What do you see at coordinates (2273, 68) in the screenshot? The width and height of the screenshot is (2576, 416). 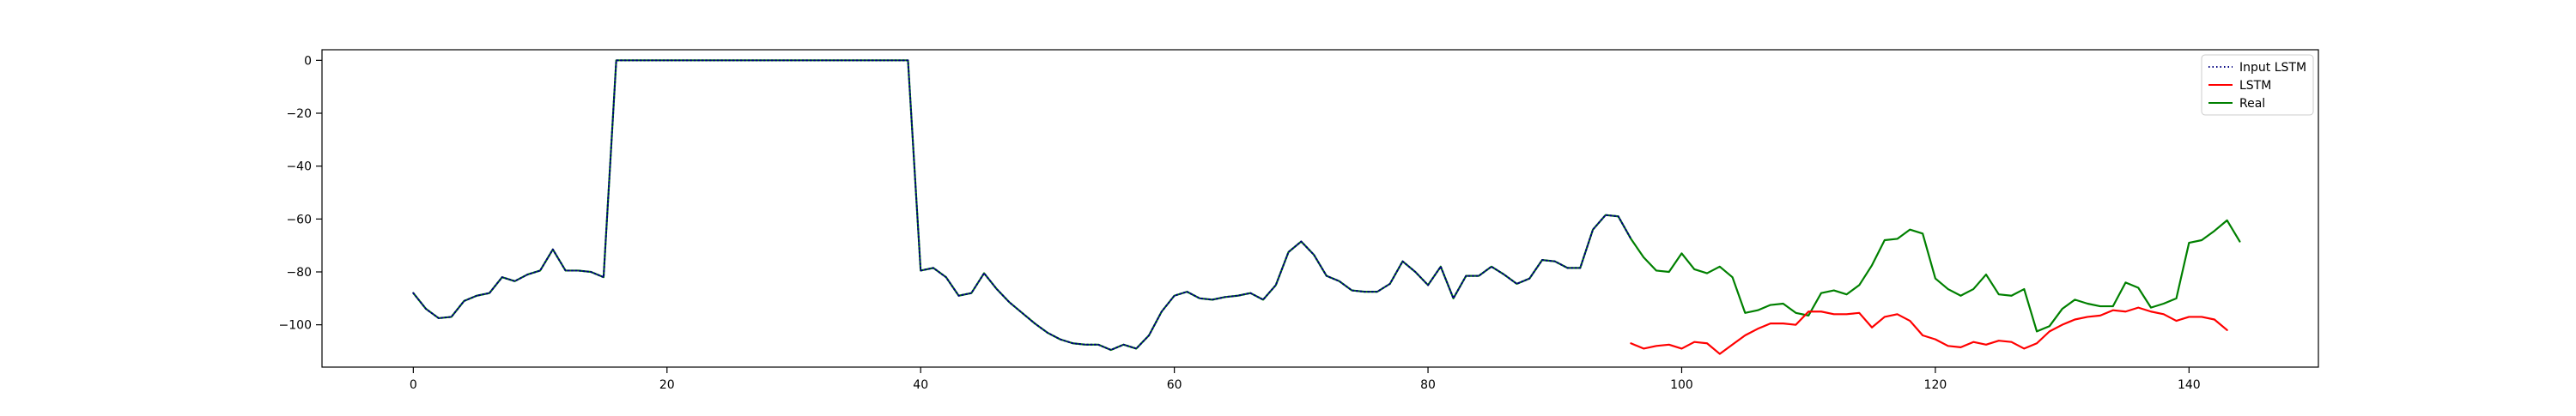 I see `legend-label: Input LSTM` at bounding box center [2273, 68].